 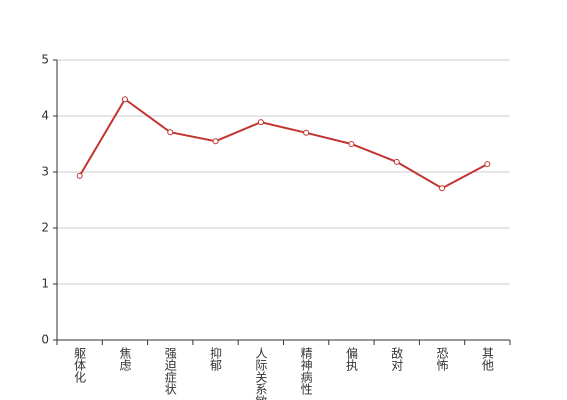 I want to click on x-tick-label: 其他, so click(x=487, y=359).